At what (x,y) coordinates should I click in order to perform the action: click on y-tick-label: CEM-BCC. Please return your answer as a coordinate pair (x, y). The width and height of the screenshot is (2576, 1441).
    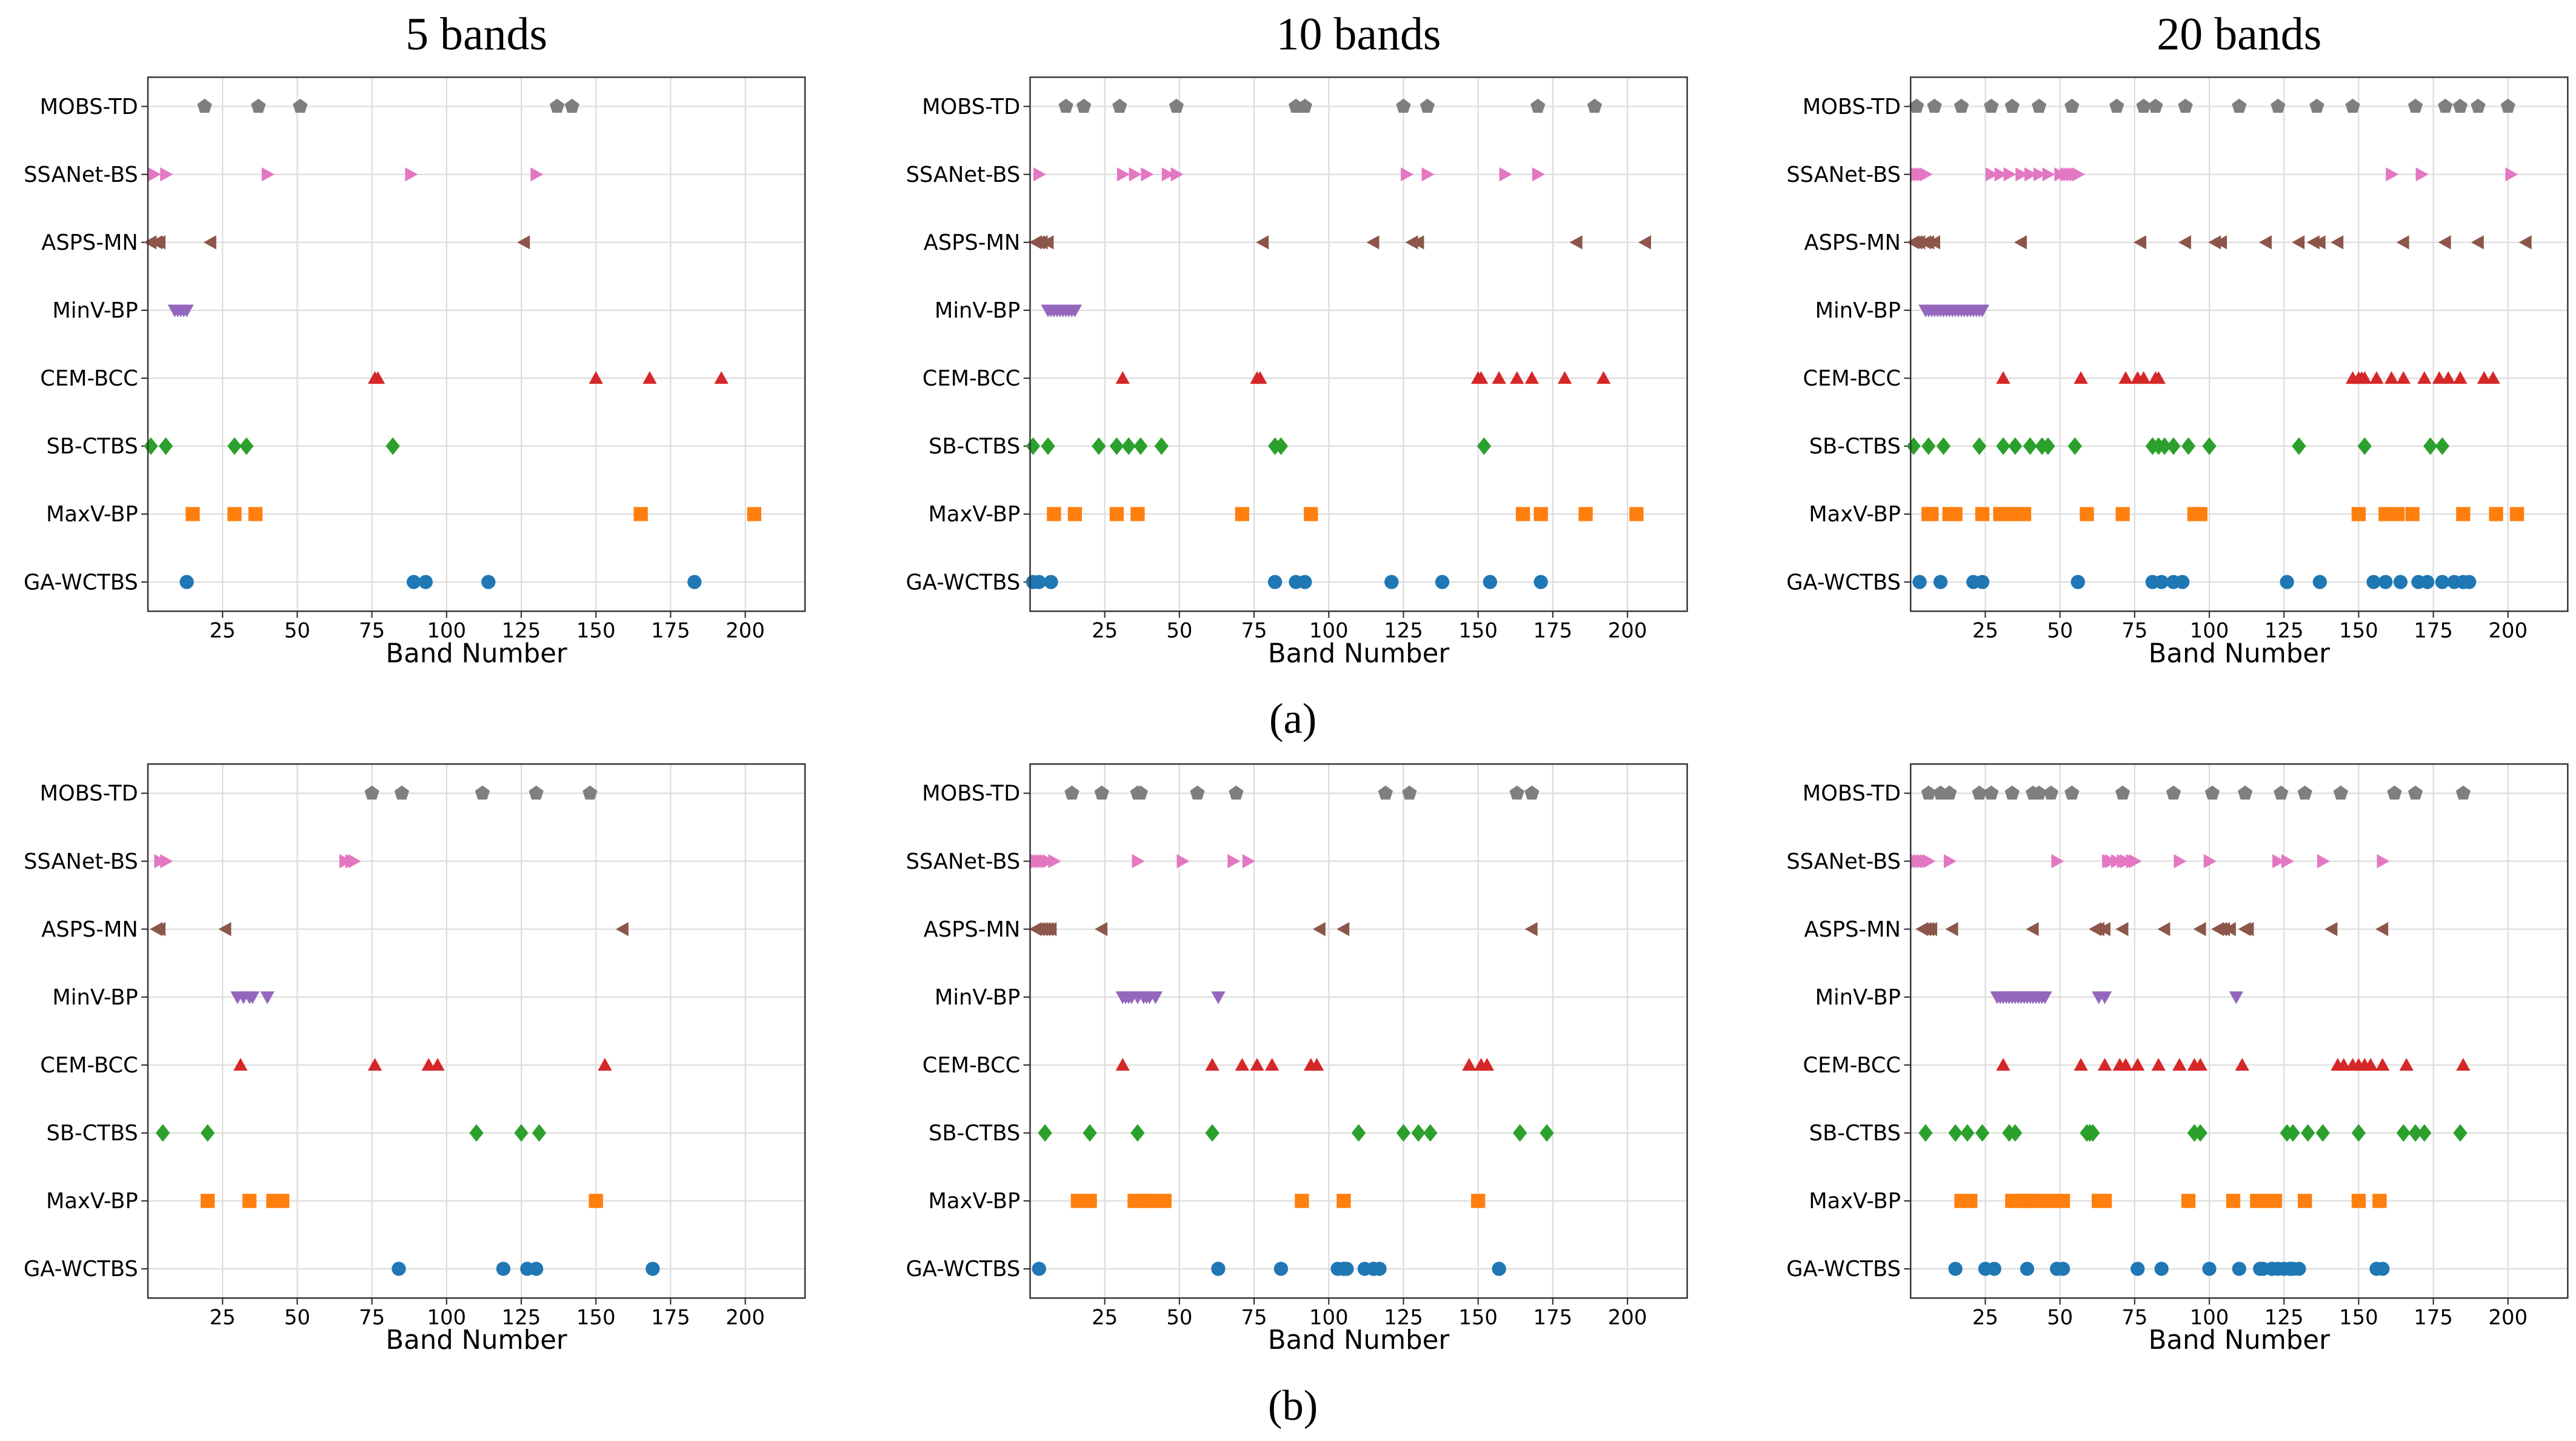
    Looking at the image, I should click on (971, 1065).